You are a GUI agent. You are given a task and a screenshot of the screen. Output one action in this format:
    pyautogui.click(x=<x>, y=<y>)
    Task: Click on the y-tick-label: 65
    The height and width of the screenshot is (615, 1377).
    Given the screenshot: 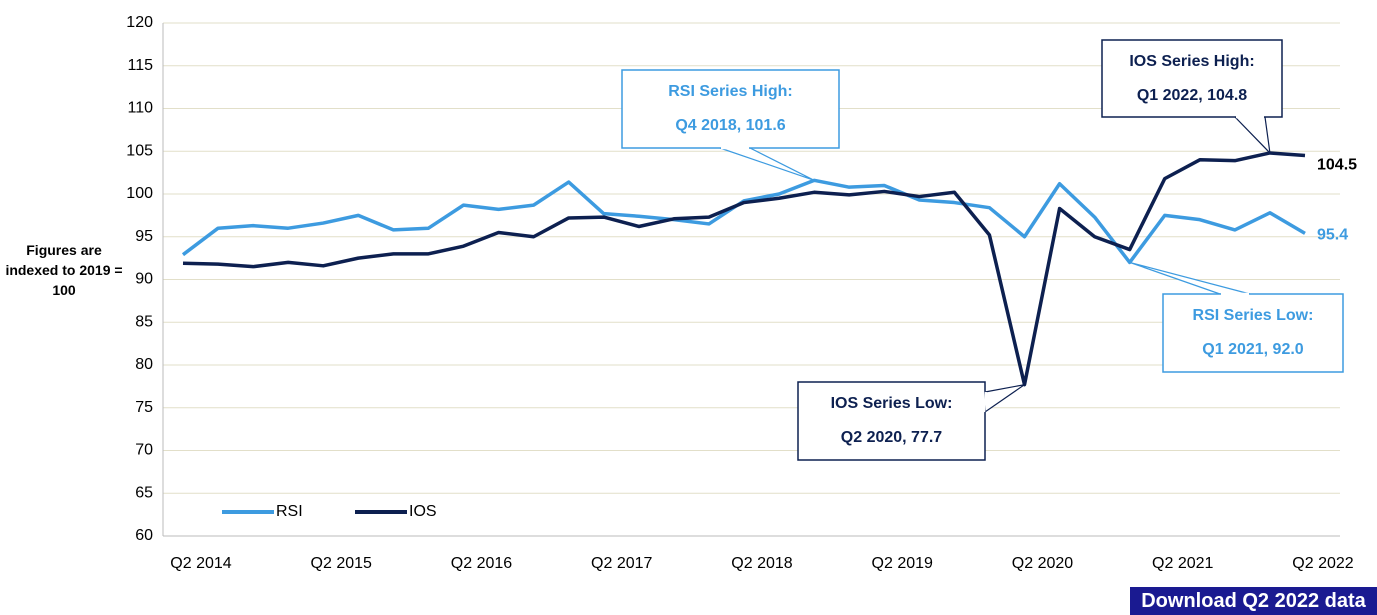 What is the action you would take?
    pyautogui.click(x=144, y=492)
    